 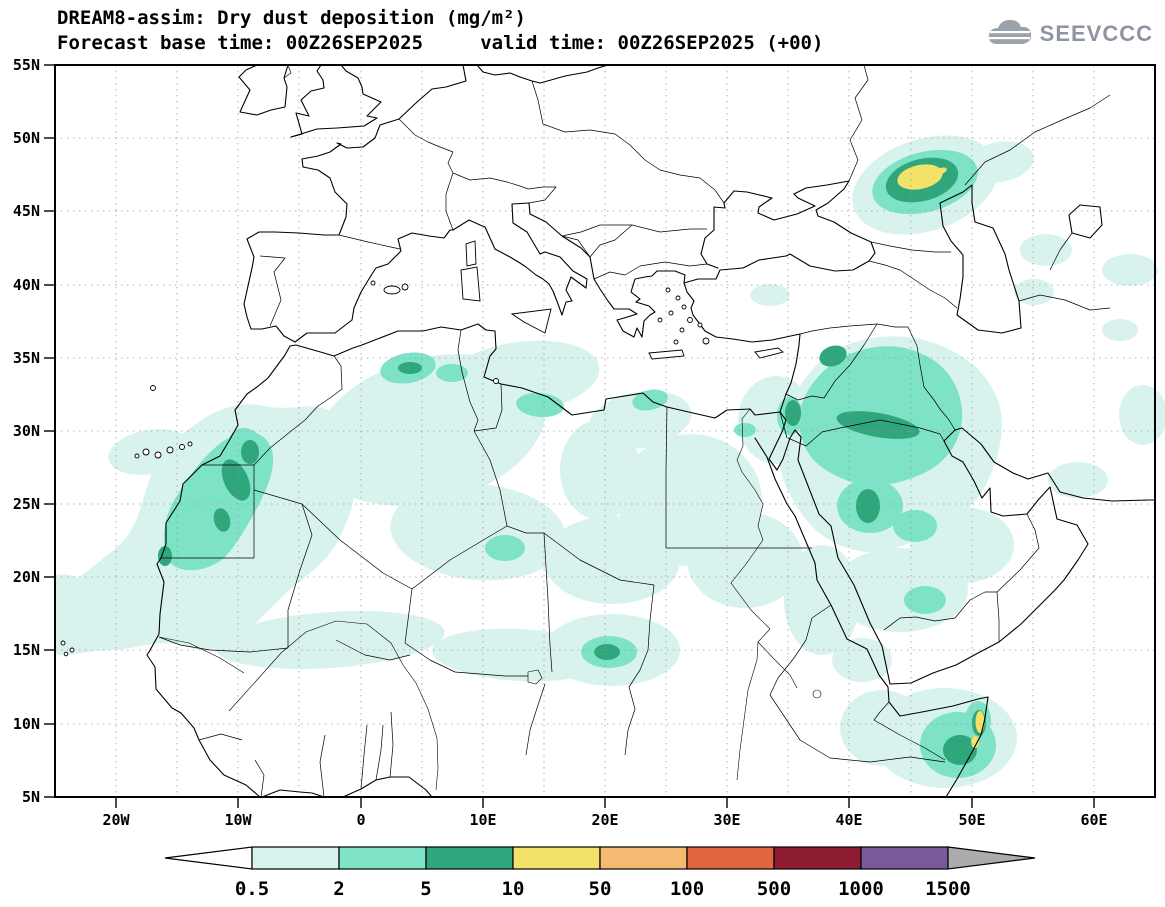 What do you see at coordinates (941, 456) in the screenshot?
I see `dust-level4-group` at bounding box center [941, 456].